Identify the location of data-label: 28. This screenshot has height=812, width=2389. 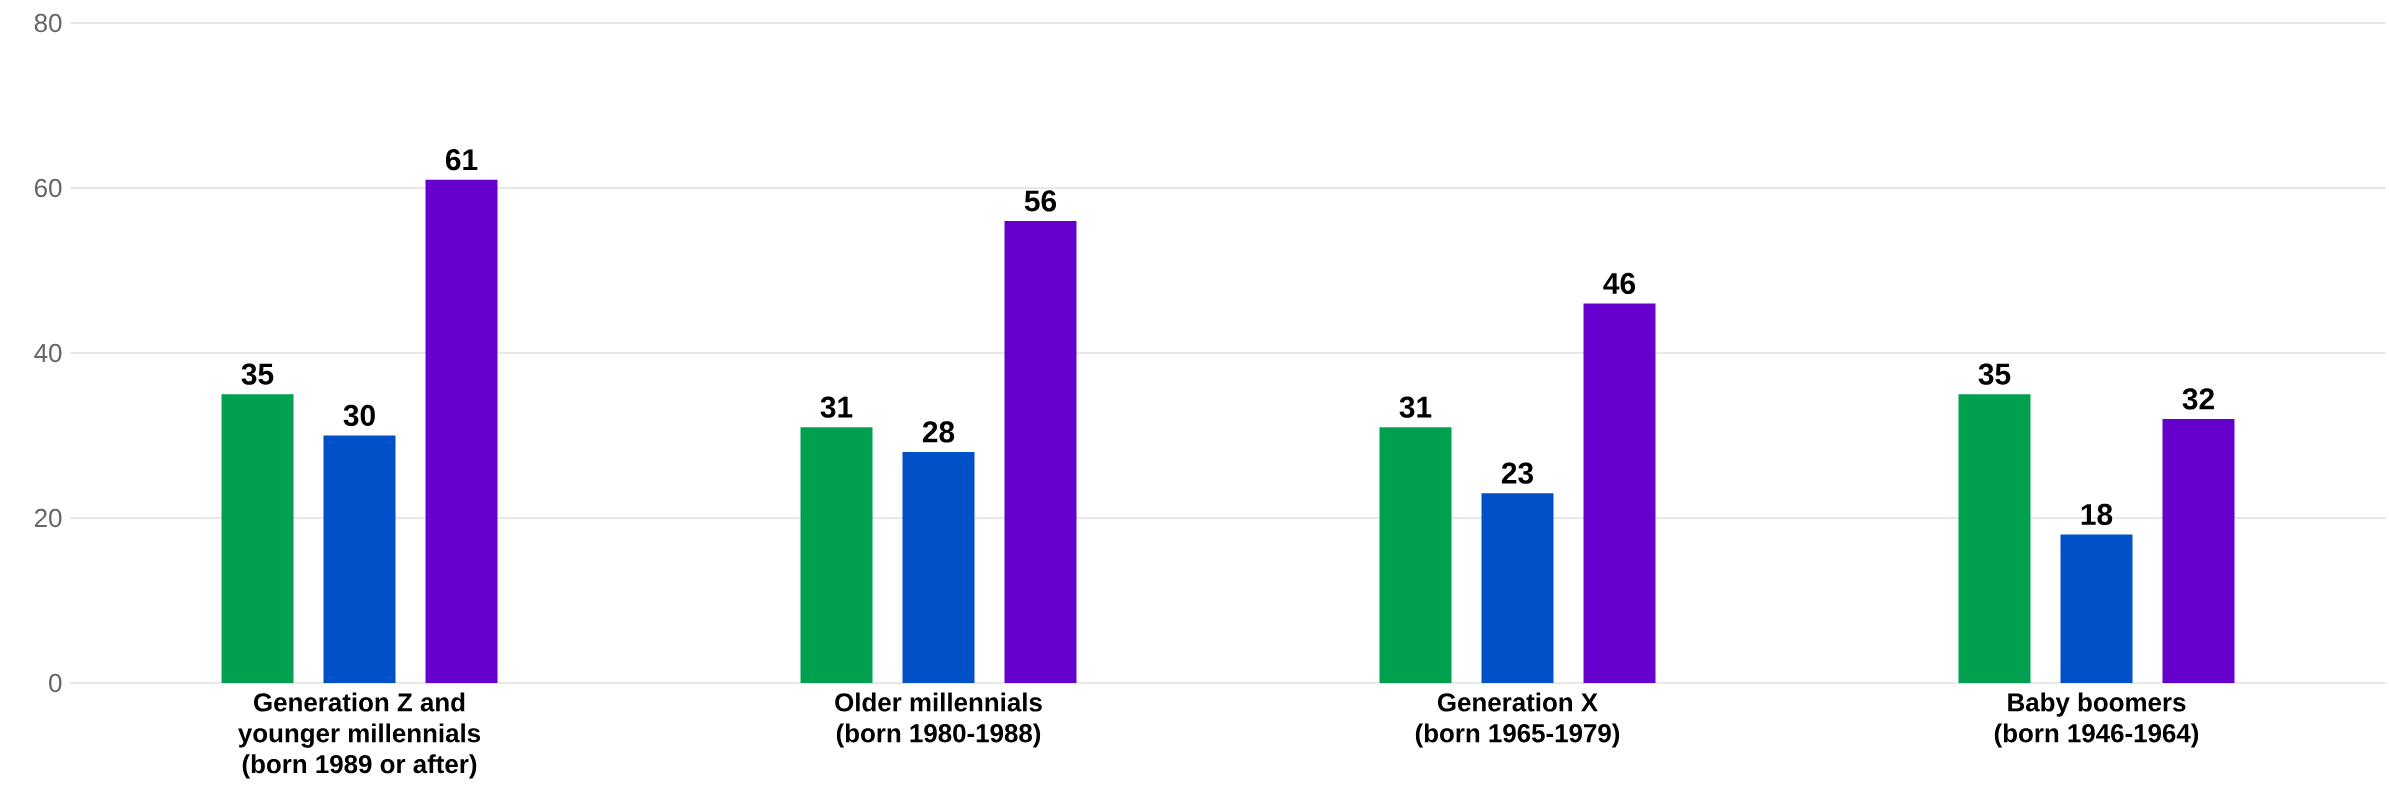
(938, 432).